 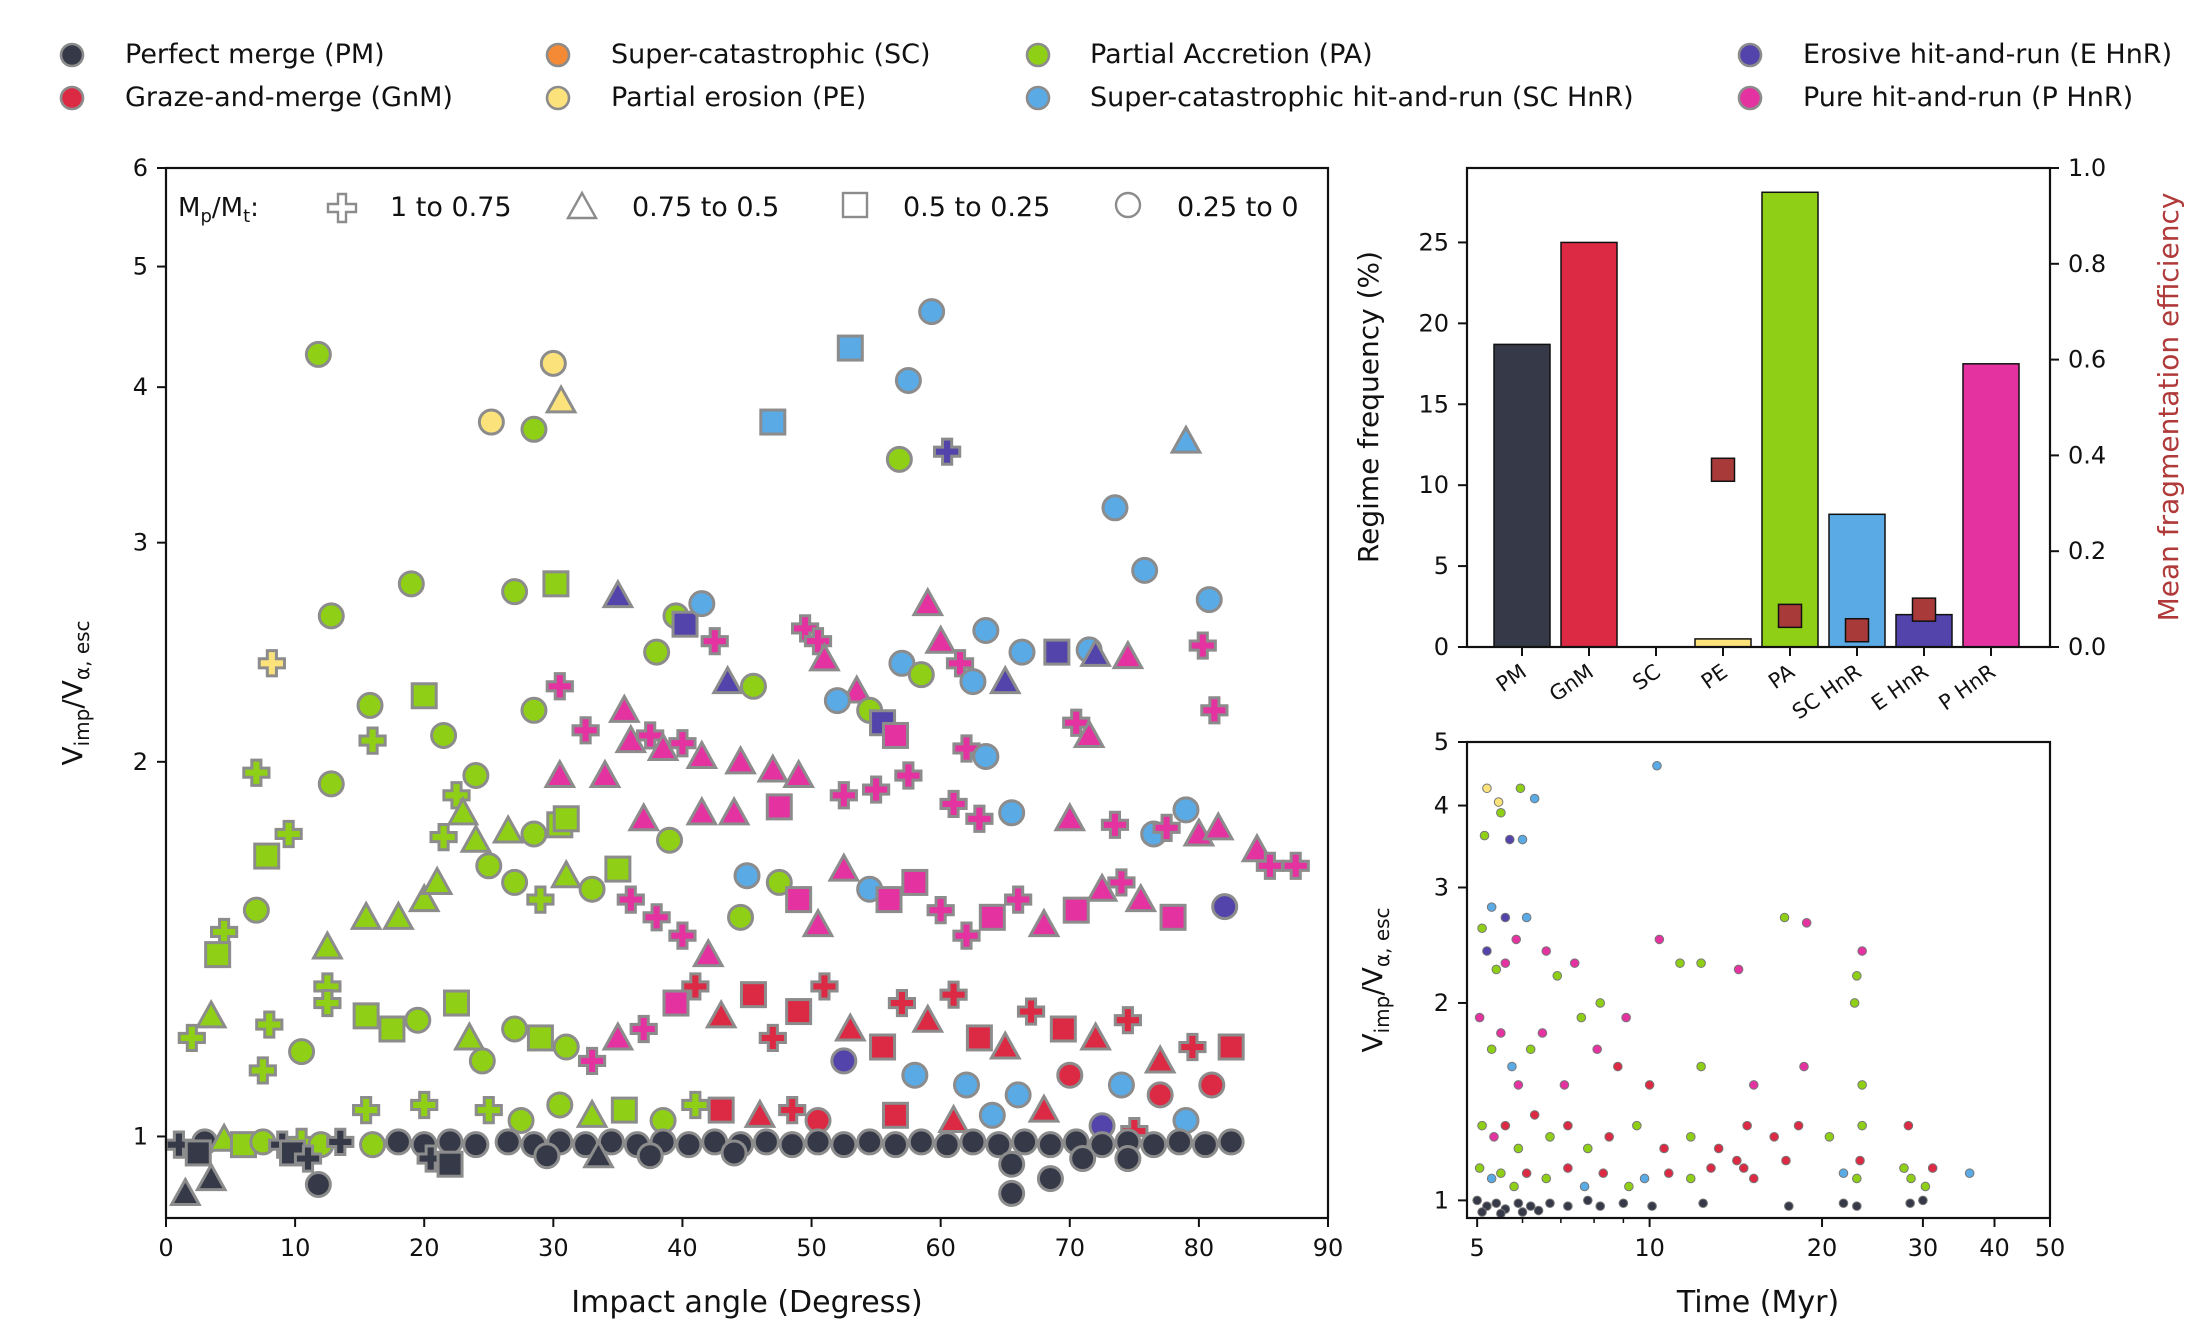 What do you see at coordinates (1329, 97) in the screenshot?
I see `legend-entry-schnr: Super-catastrophic hit-and-run (SC HnR)` at bounding box center [1329, 97].